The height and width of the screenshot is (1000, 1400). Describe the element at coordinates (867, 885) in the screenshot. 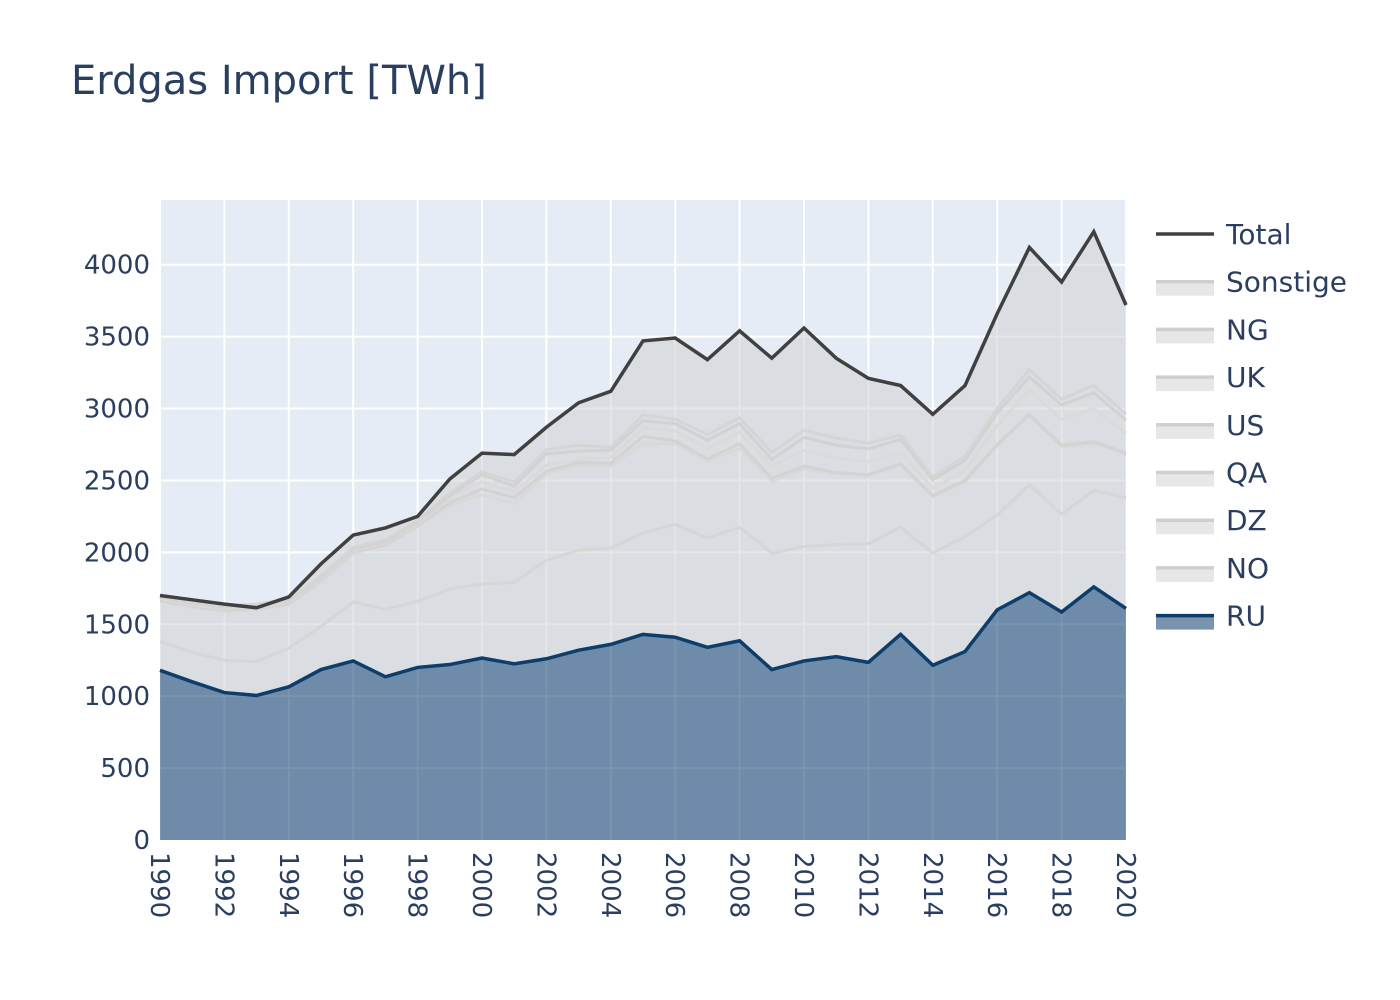

I see `x-tick-label: 2012` at that location.